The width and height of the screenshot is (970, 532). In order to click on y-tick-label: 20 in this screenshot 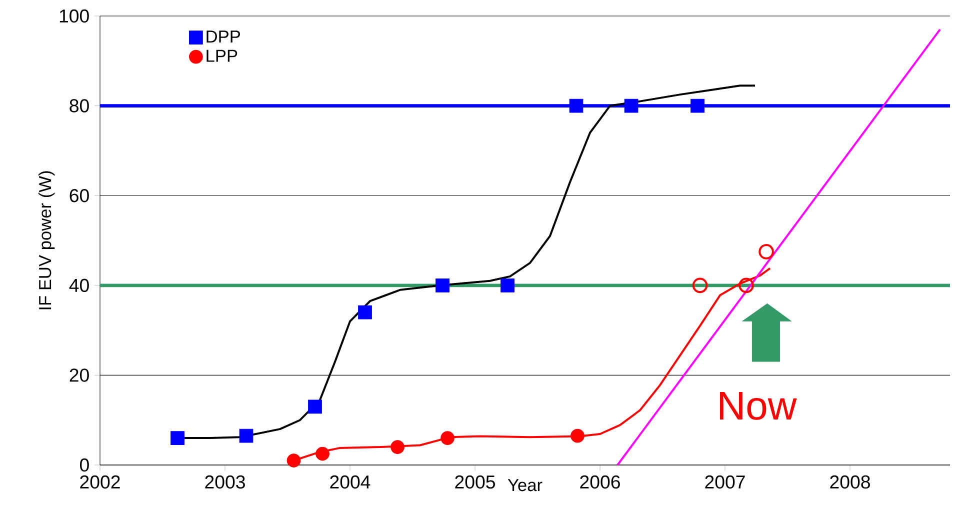, I will do `click(79, 375)`.